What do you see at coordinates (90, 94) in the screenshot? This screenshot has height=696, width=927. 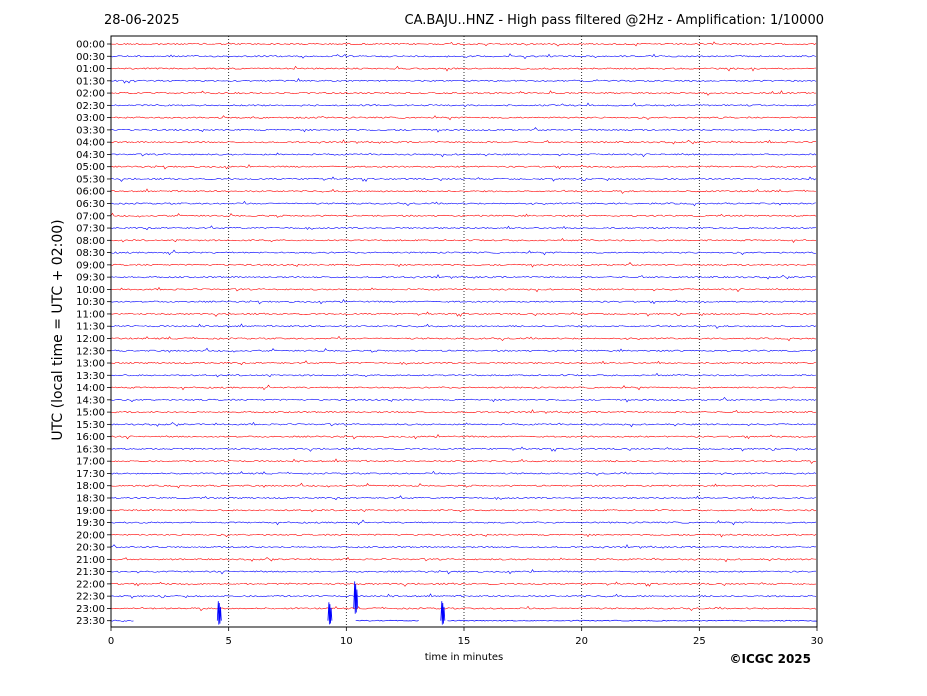 I see `row-label-02:00: 02:00` at bounding box center [90, 94].